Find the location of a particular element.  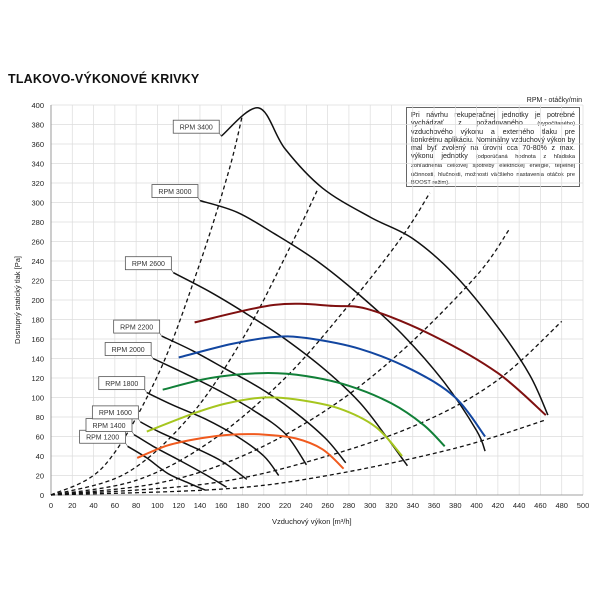

y-tick-label: 400 is located at coordinates (37, 105).